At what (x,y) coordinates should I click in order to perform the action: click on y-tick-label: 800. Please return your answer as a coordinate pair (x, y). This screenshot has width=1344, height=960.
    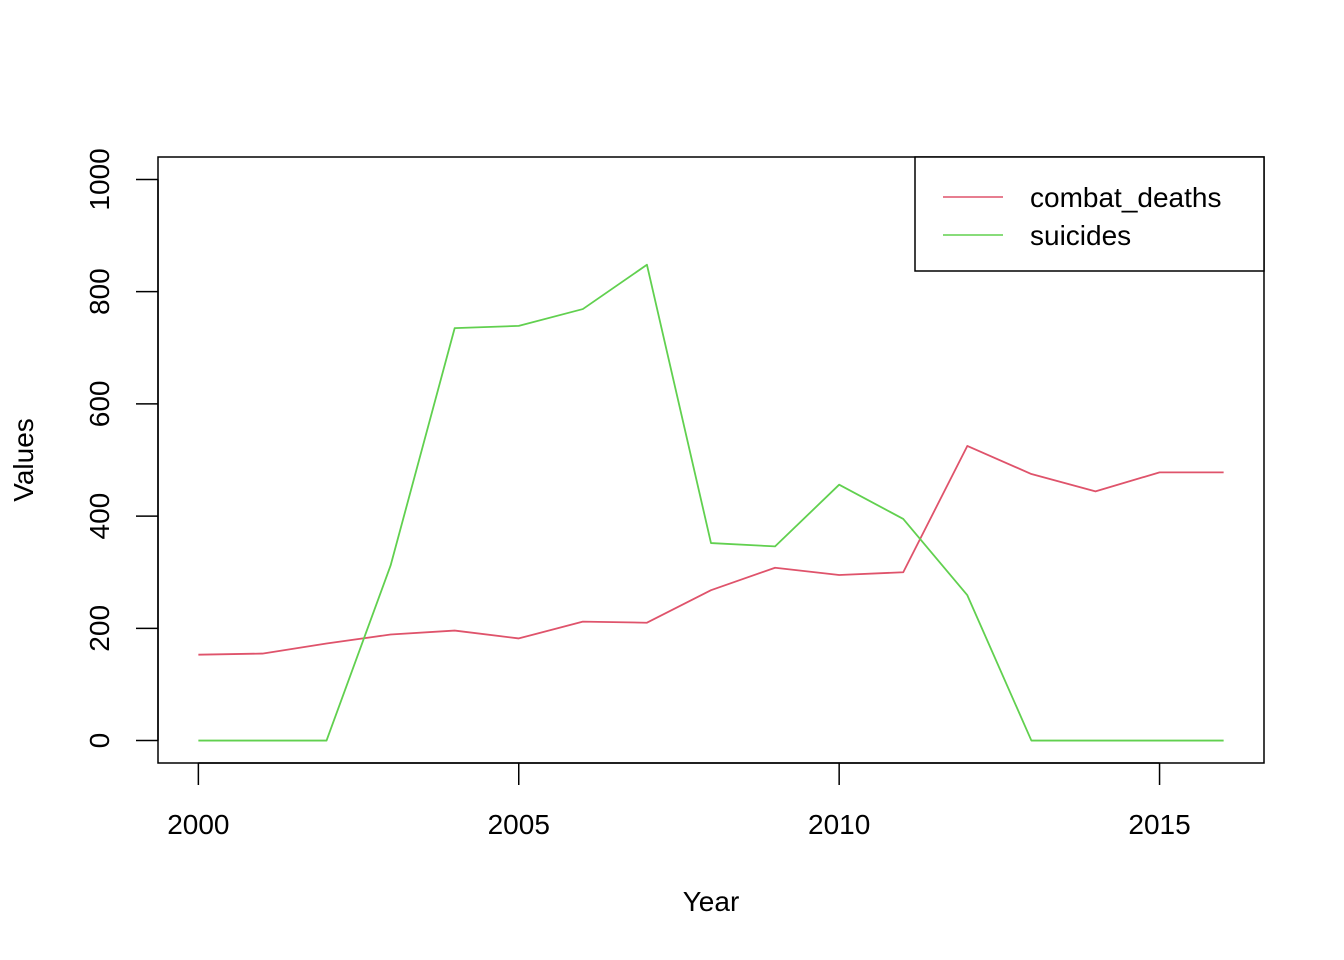
    Looking at the image, I should click on (99, 291).